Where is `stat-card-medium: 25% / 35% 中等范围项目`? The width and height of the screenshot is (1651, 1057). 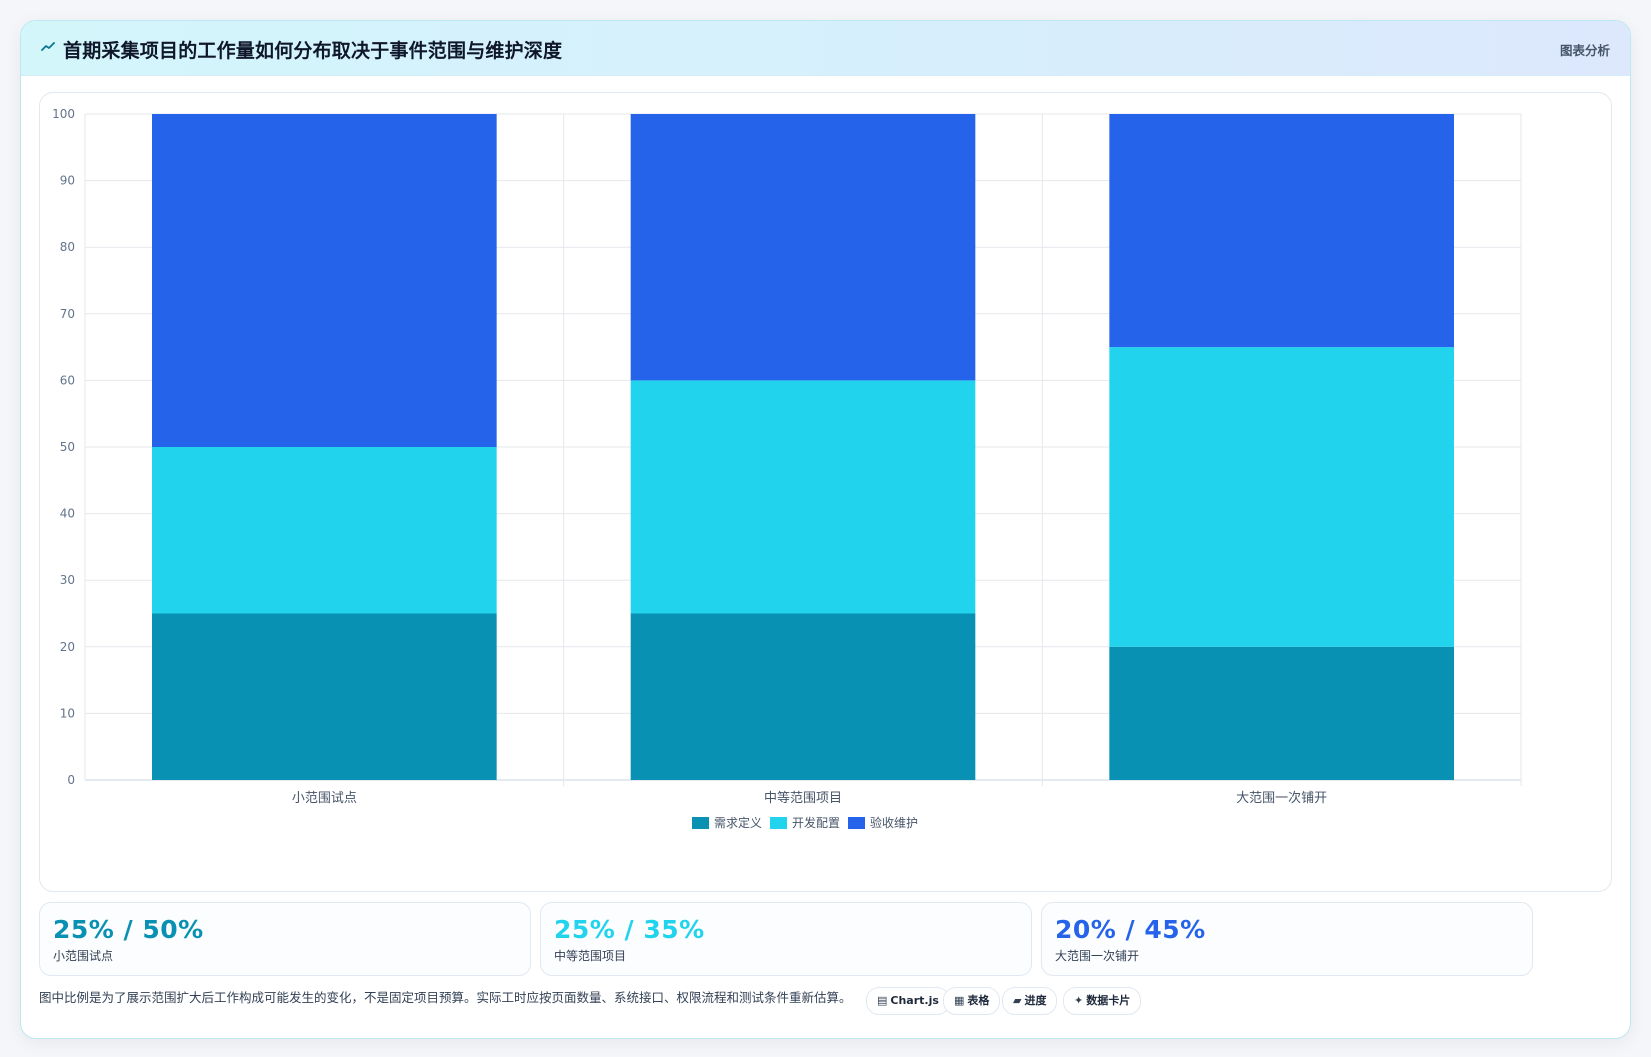 stat-card-medium: 25% / 35% 中等范围项目 is located at coordinates (786, 939).